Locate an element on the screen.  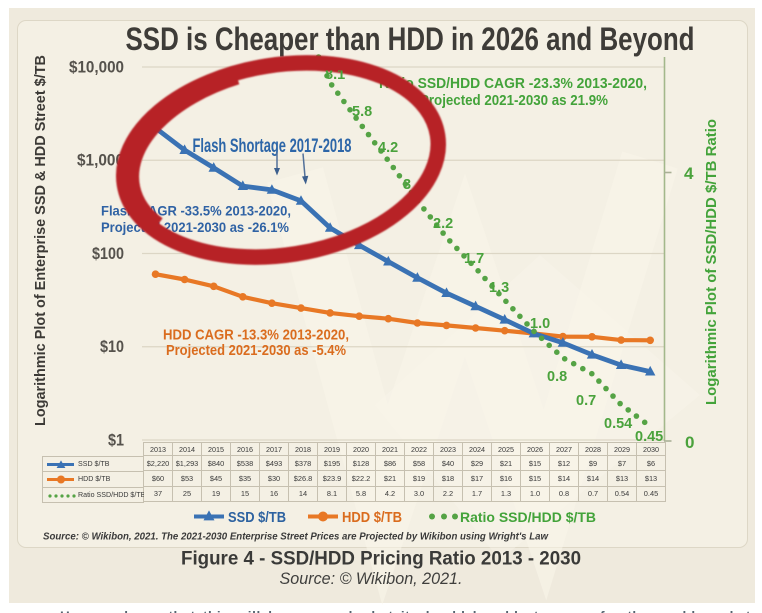
svg-text: HDD $/TB is located at coordinates (372, 518).